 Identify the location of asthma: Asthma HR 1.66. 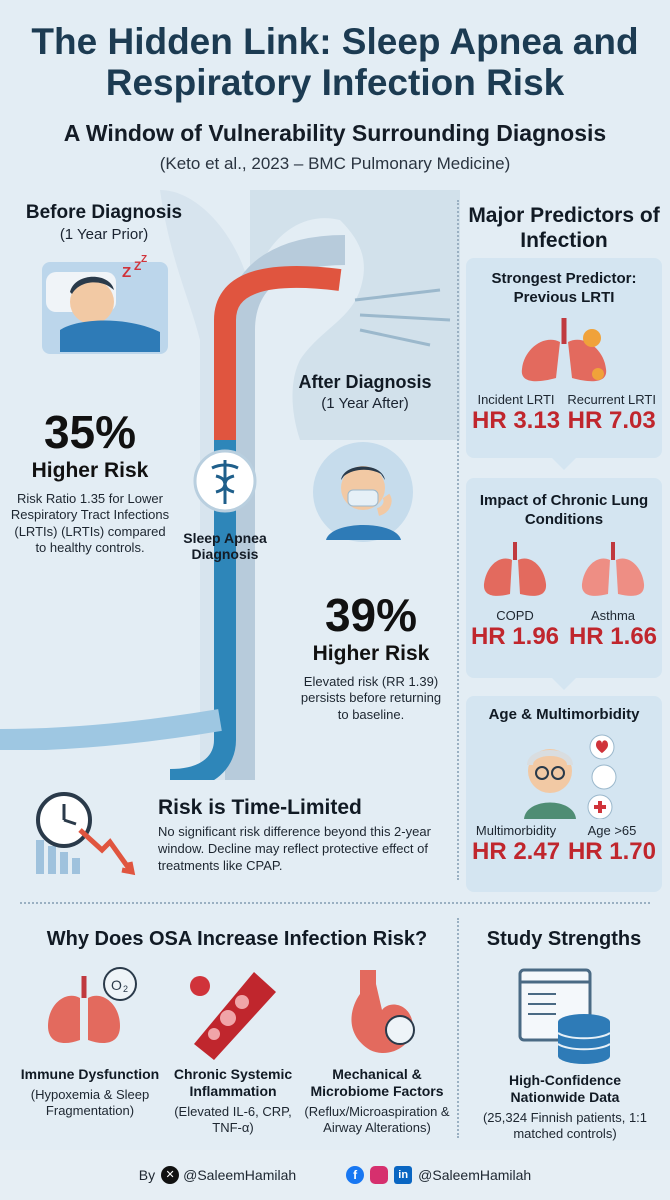
(613, 628).